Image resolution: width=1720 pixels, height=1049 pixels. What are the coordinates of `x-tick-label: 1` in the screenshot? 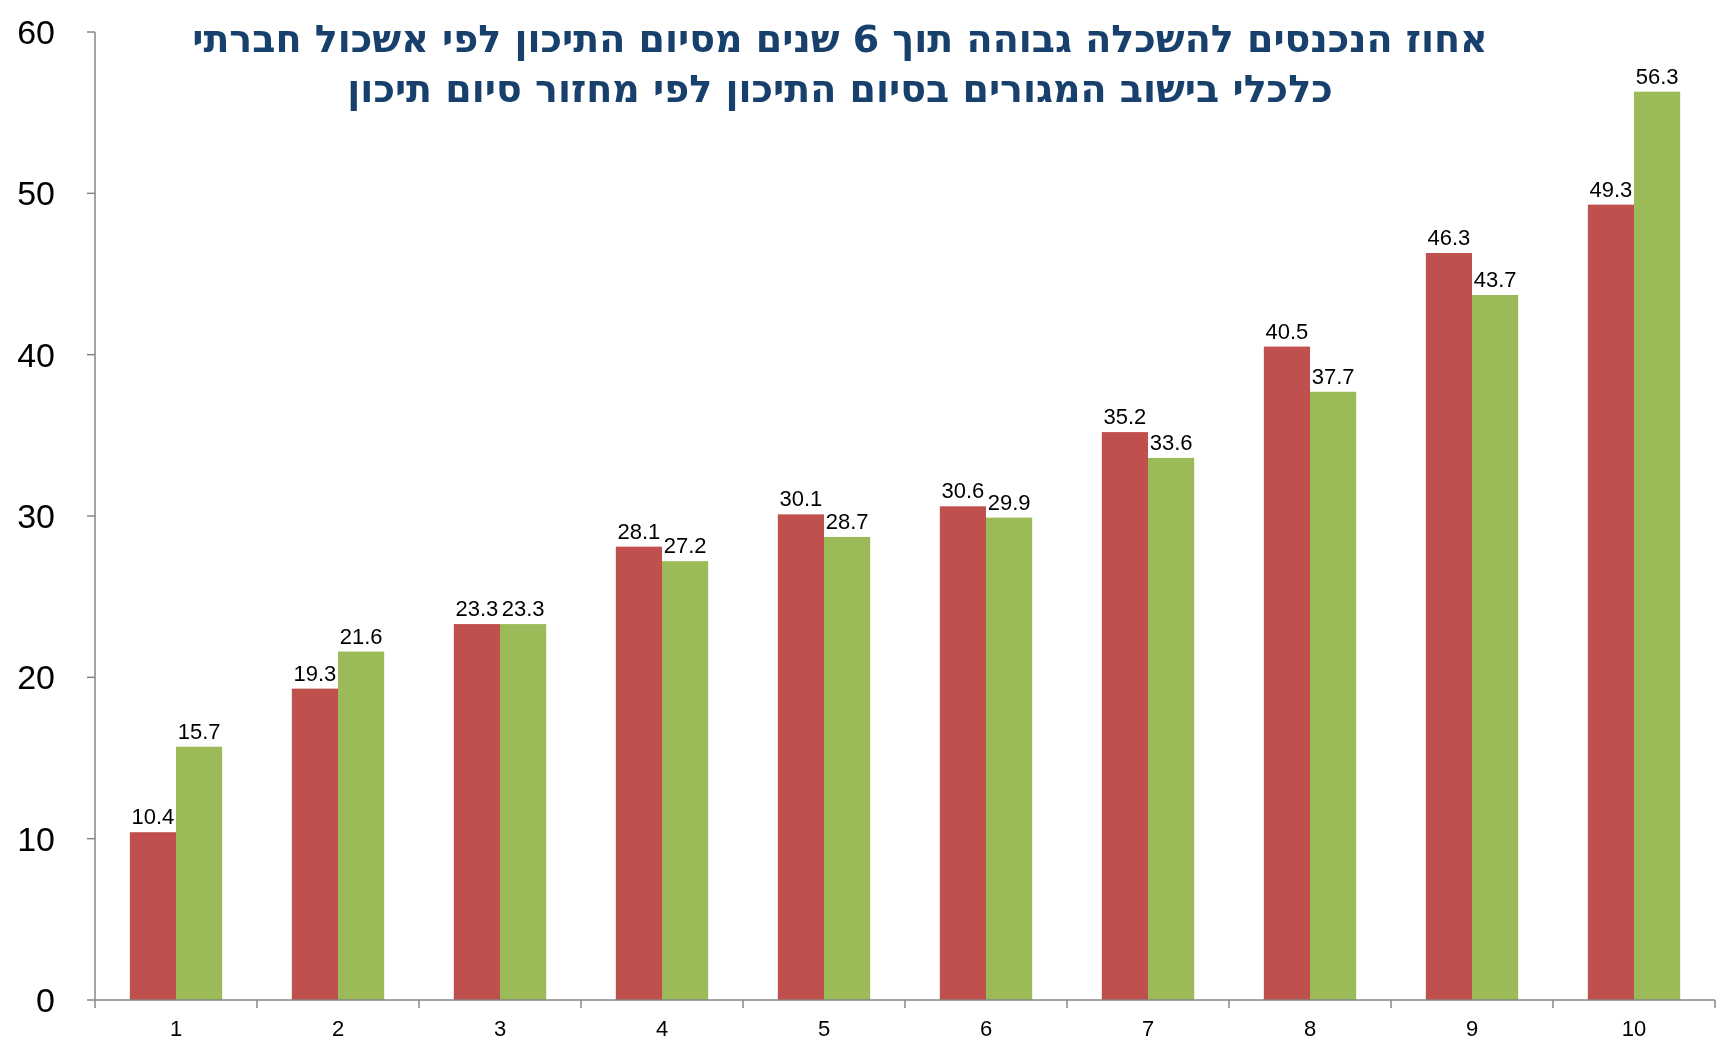 It's located at (176, 1028).